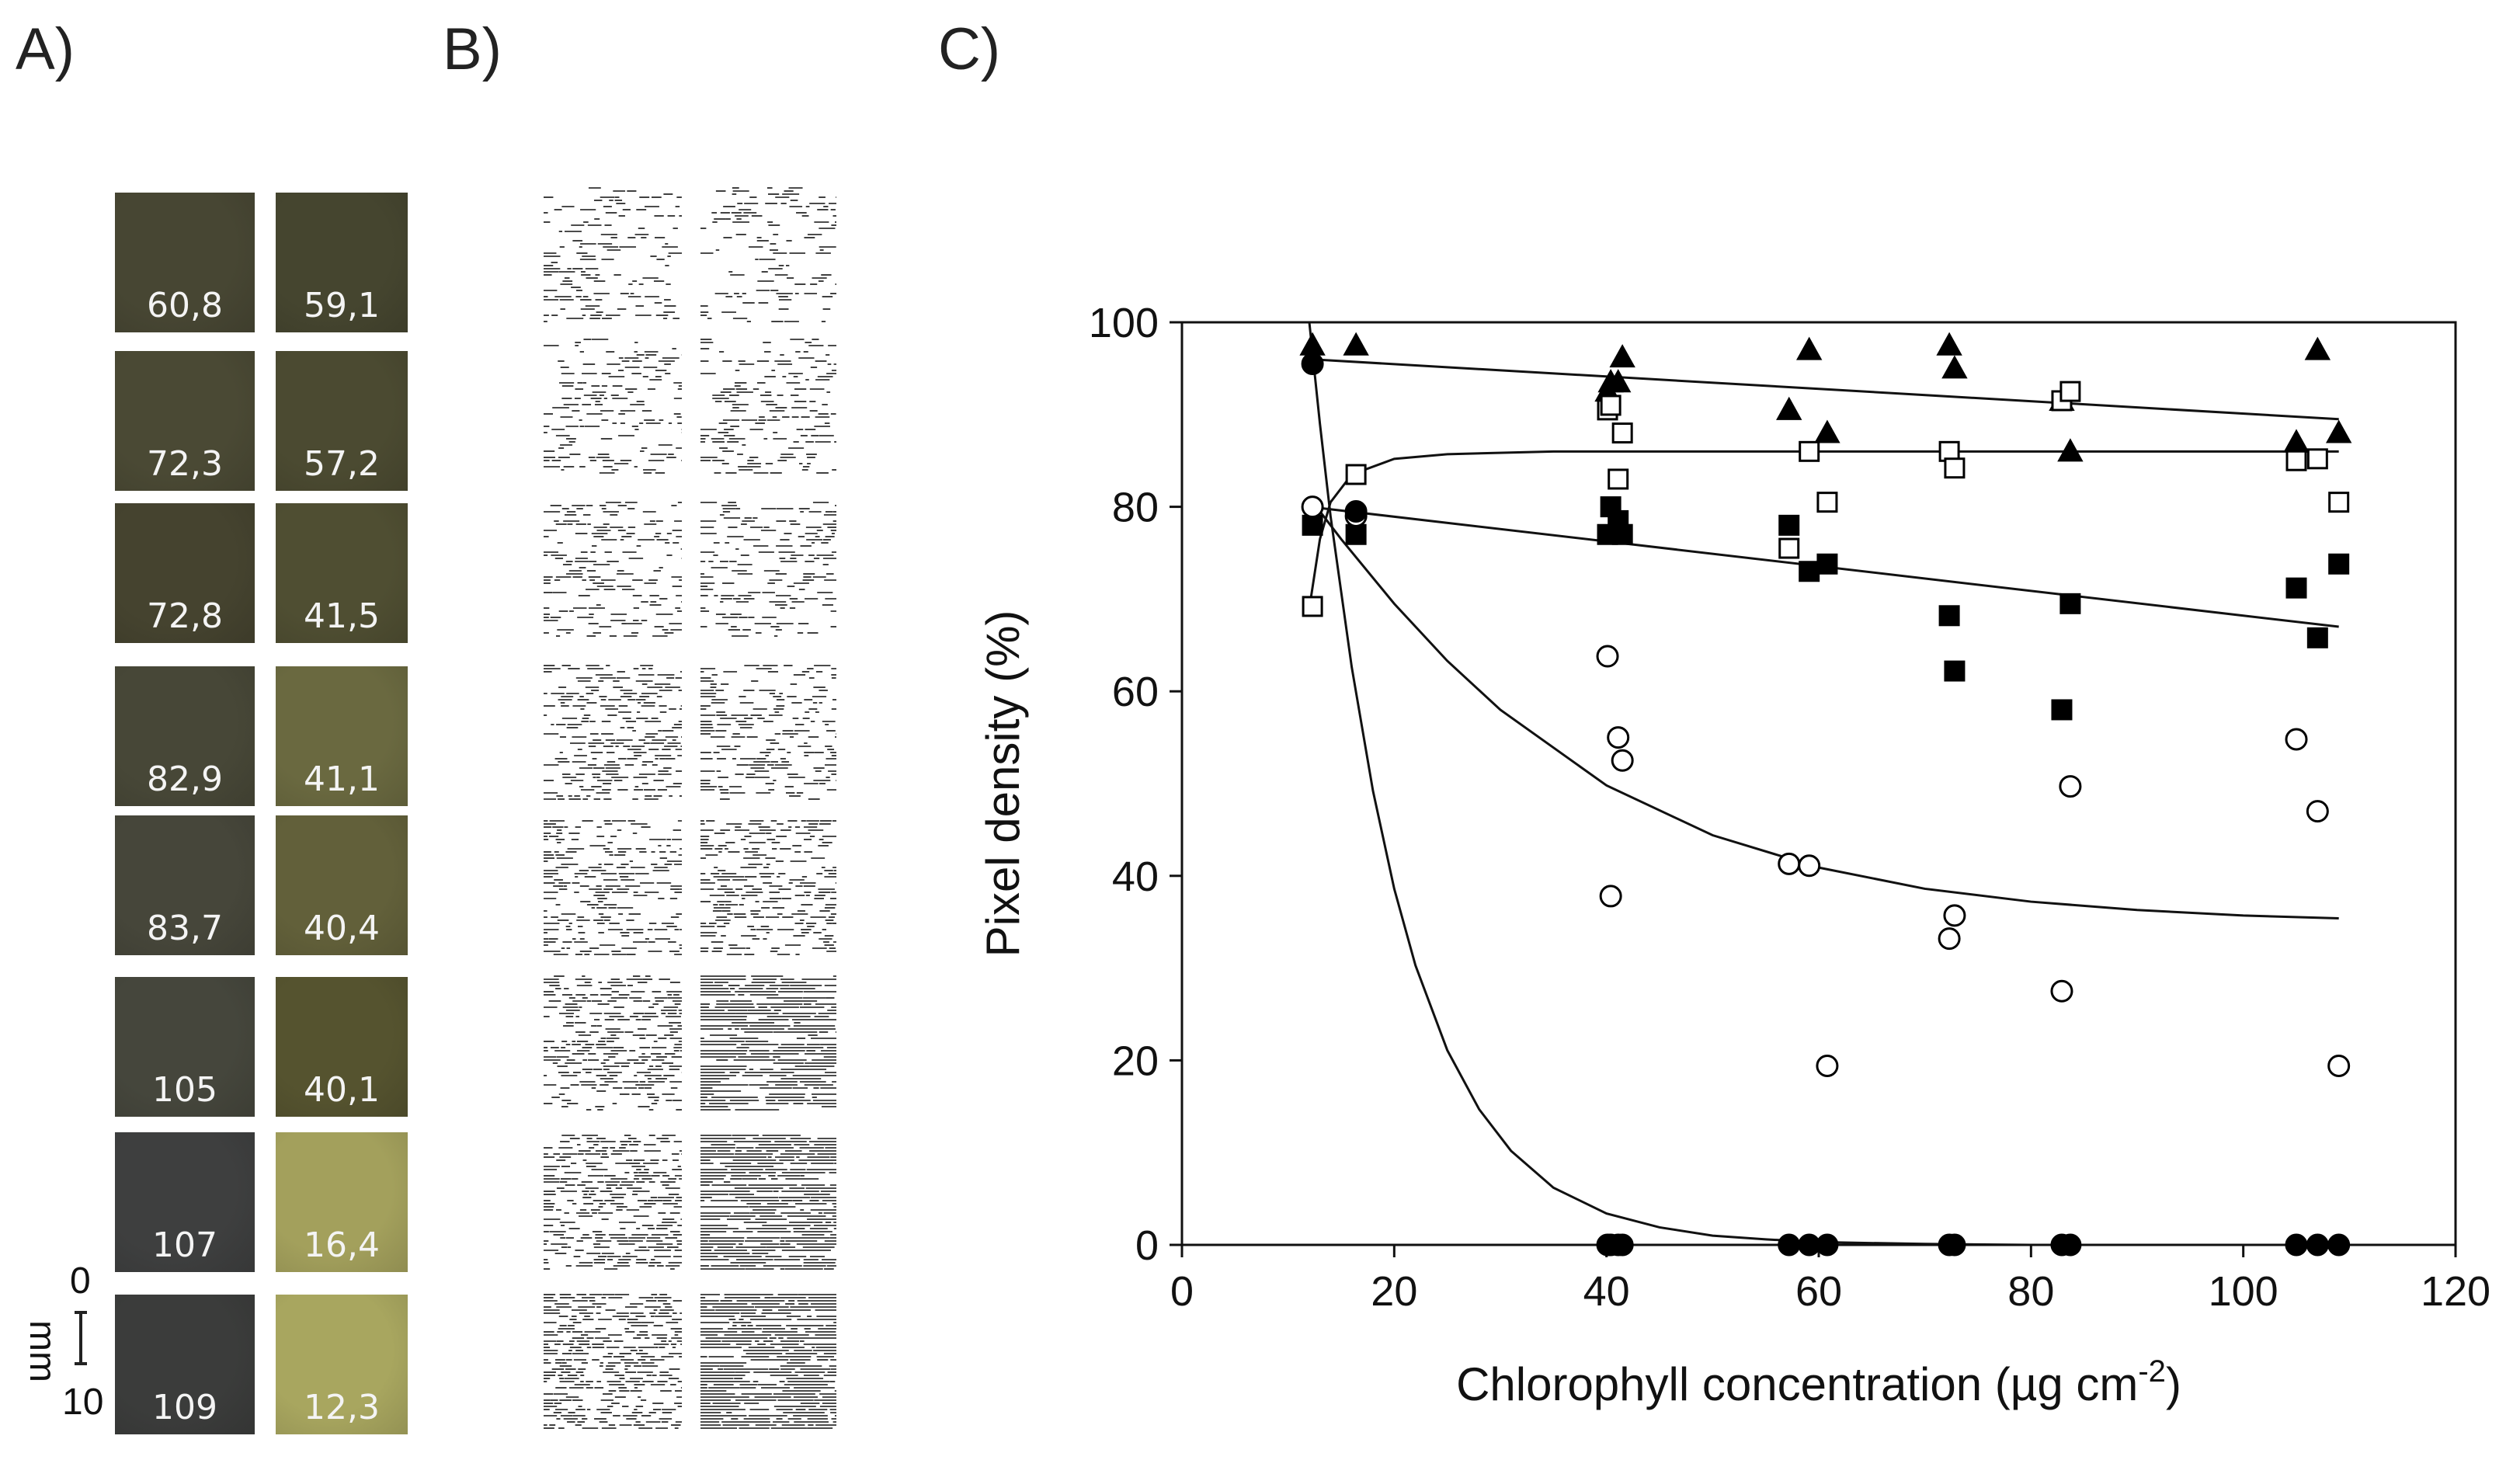 This screenshot has height=1460, width=2520. What do you see at coordinates (2173, 1384) in the screenshot?
I see `x-axis-label-end: )` at bounding box center [2173, 1384].